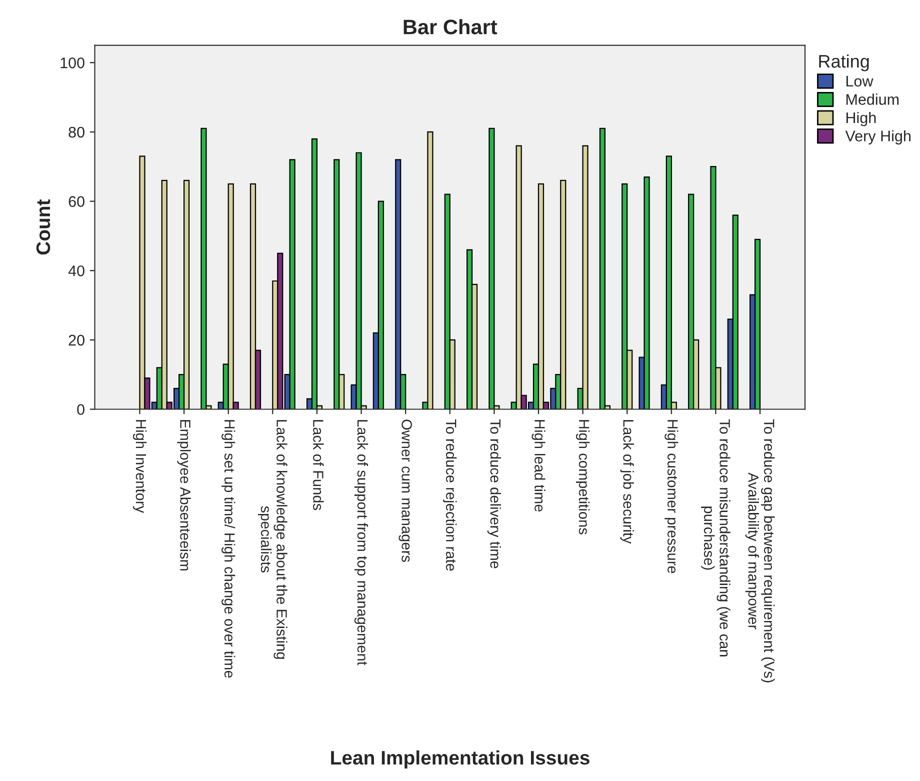  I want to click on x-tick-label: High Inventory, so click(139, 466).